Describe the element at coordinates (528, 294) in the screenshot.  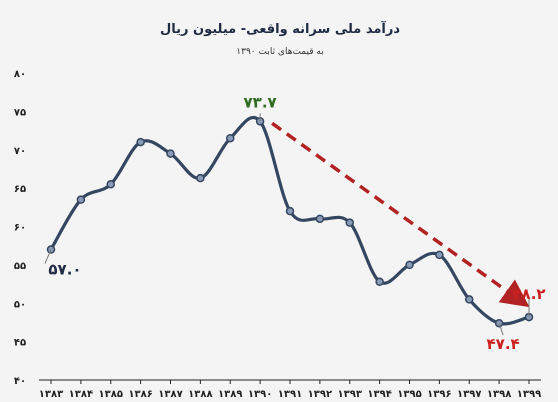
I see `data-label: ۴۸.۲` at that location.